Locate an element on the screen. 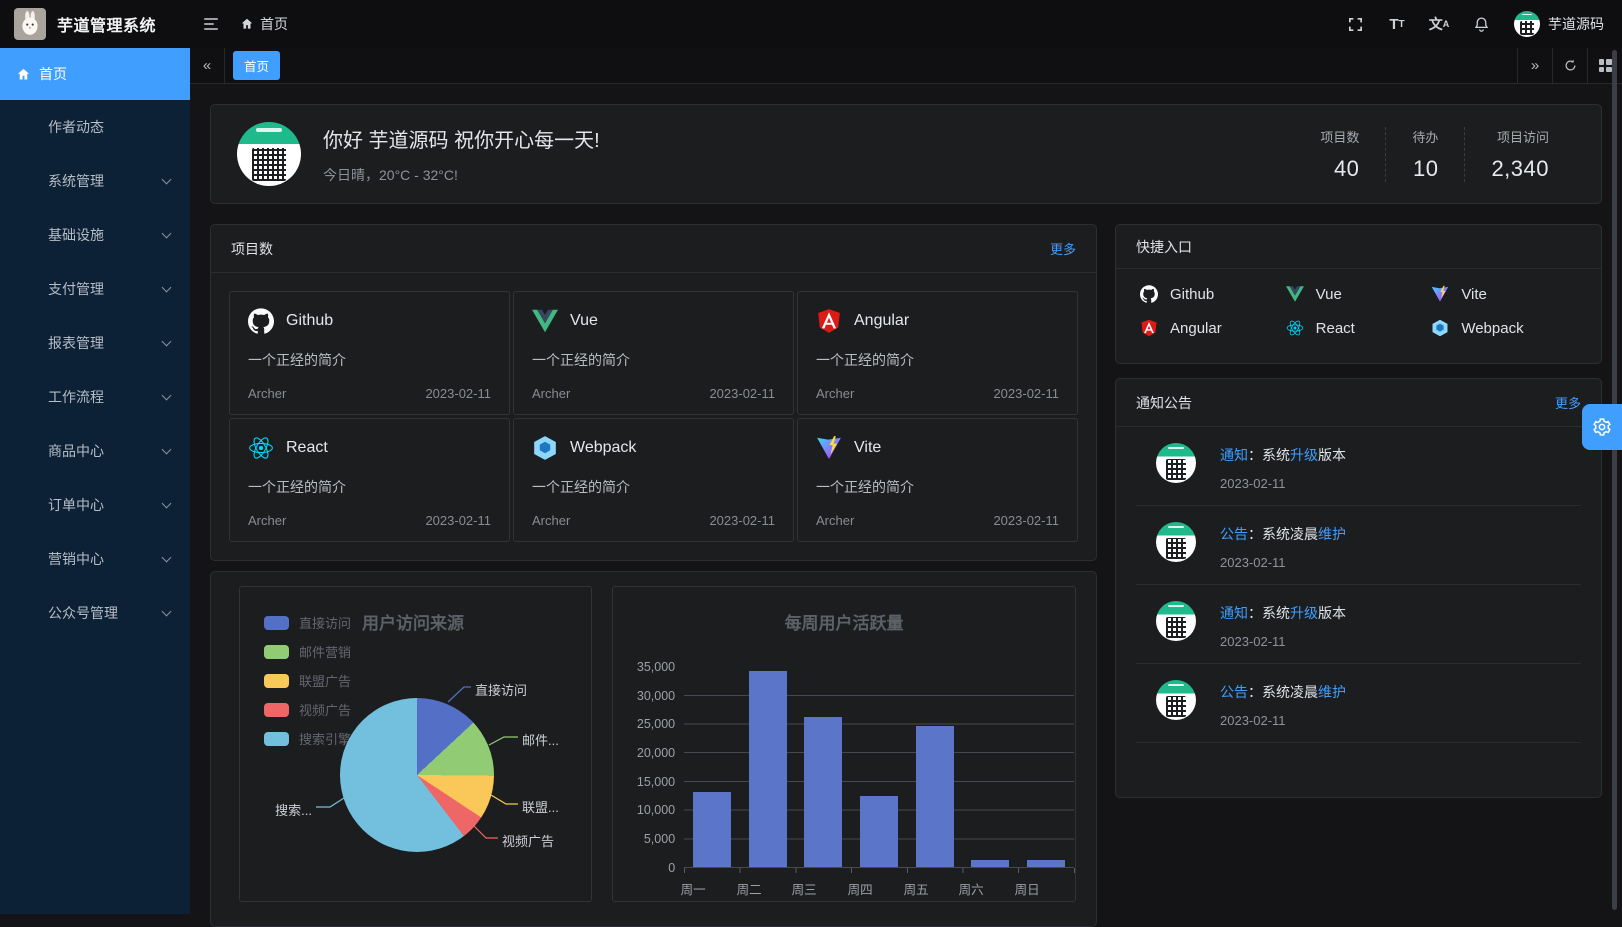  shortcut-angular: Angular is located at coordinates (1213, 328).